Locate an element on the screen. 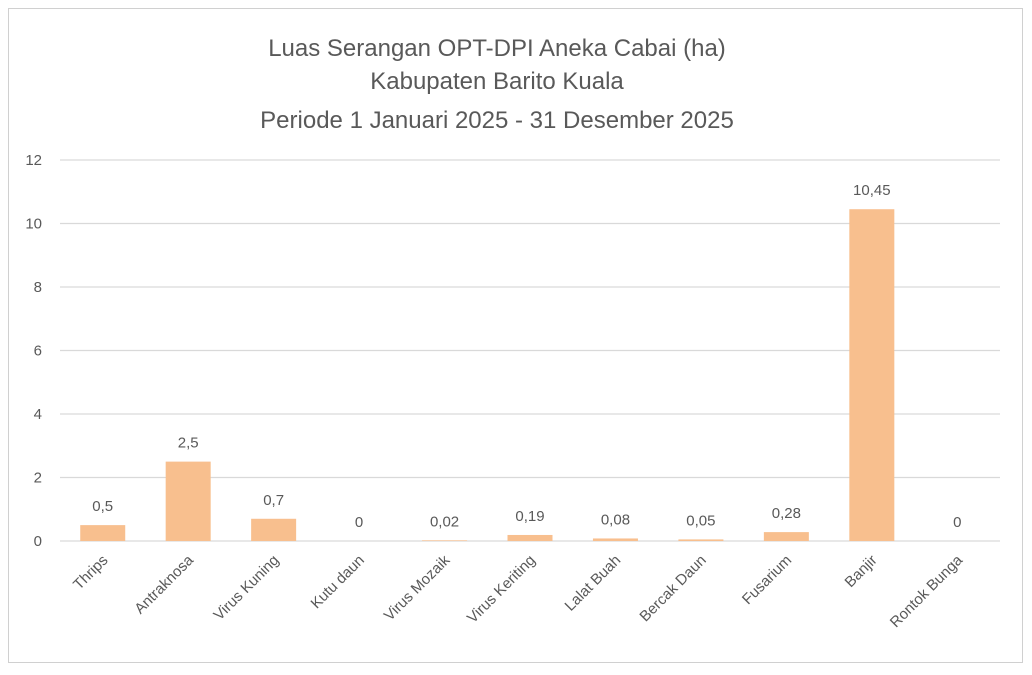 This screenshot has width=1032, height=675. data-label: 0,05 is located at coordinates (700, 520).